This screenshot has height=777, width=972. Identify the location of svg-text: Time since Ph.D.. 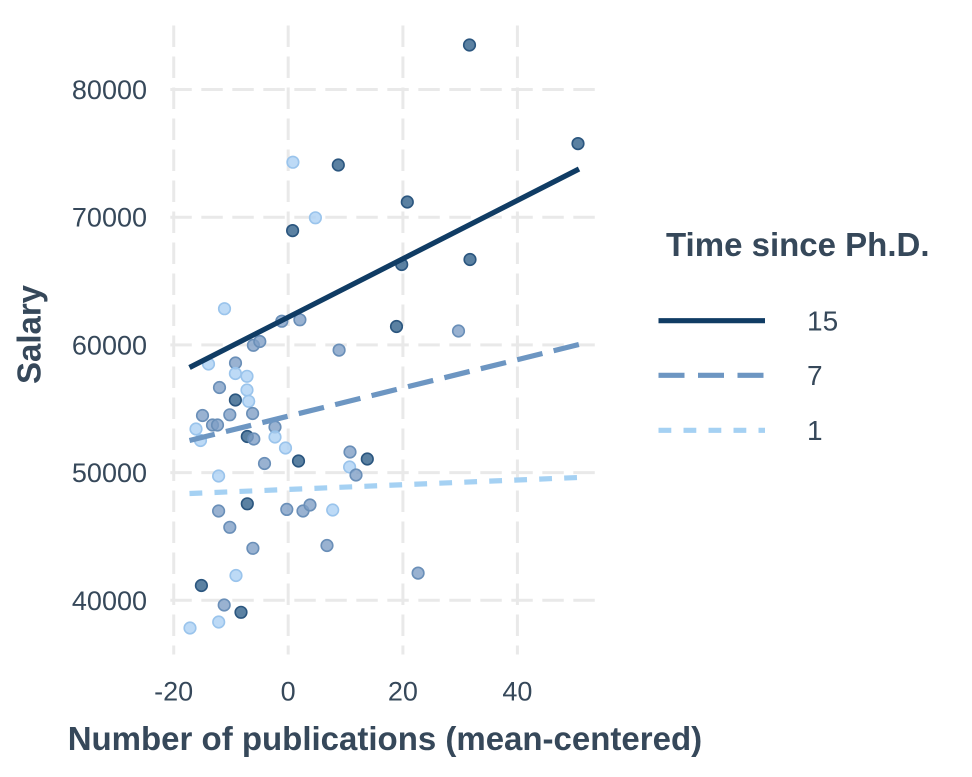
(797, 244).